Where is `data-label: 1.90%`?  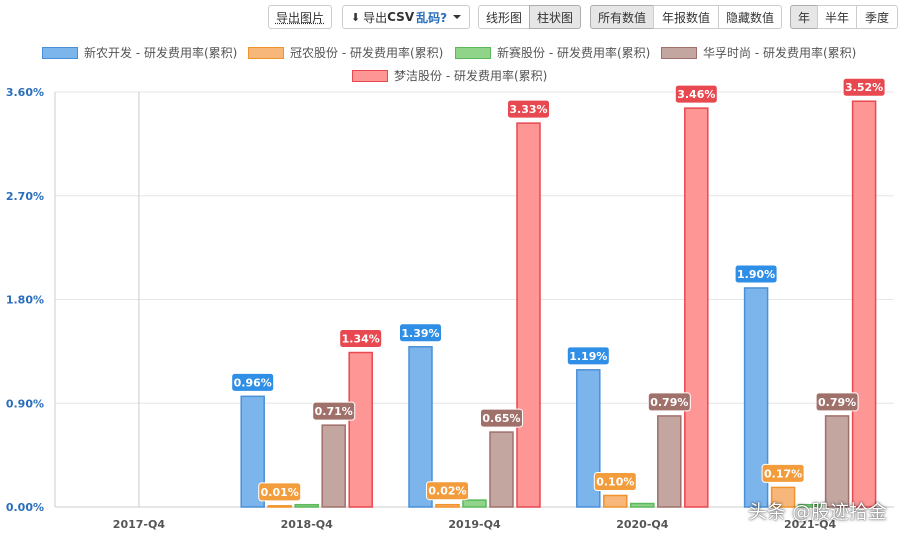 data-label: 1.90% is located at coordinates (756, 274).